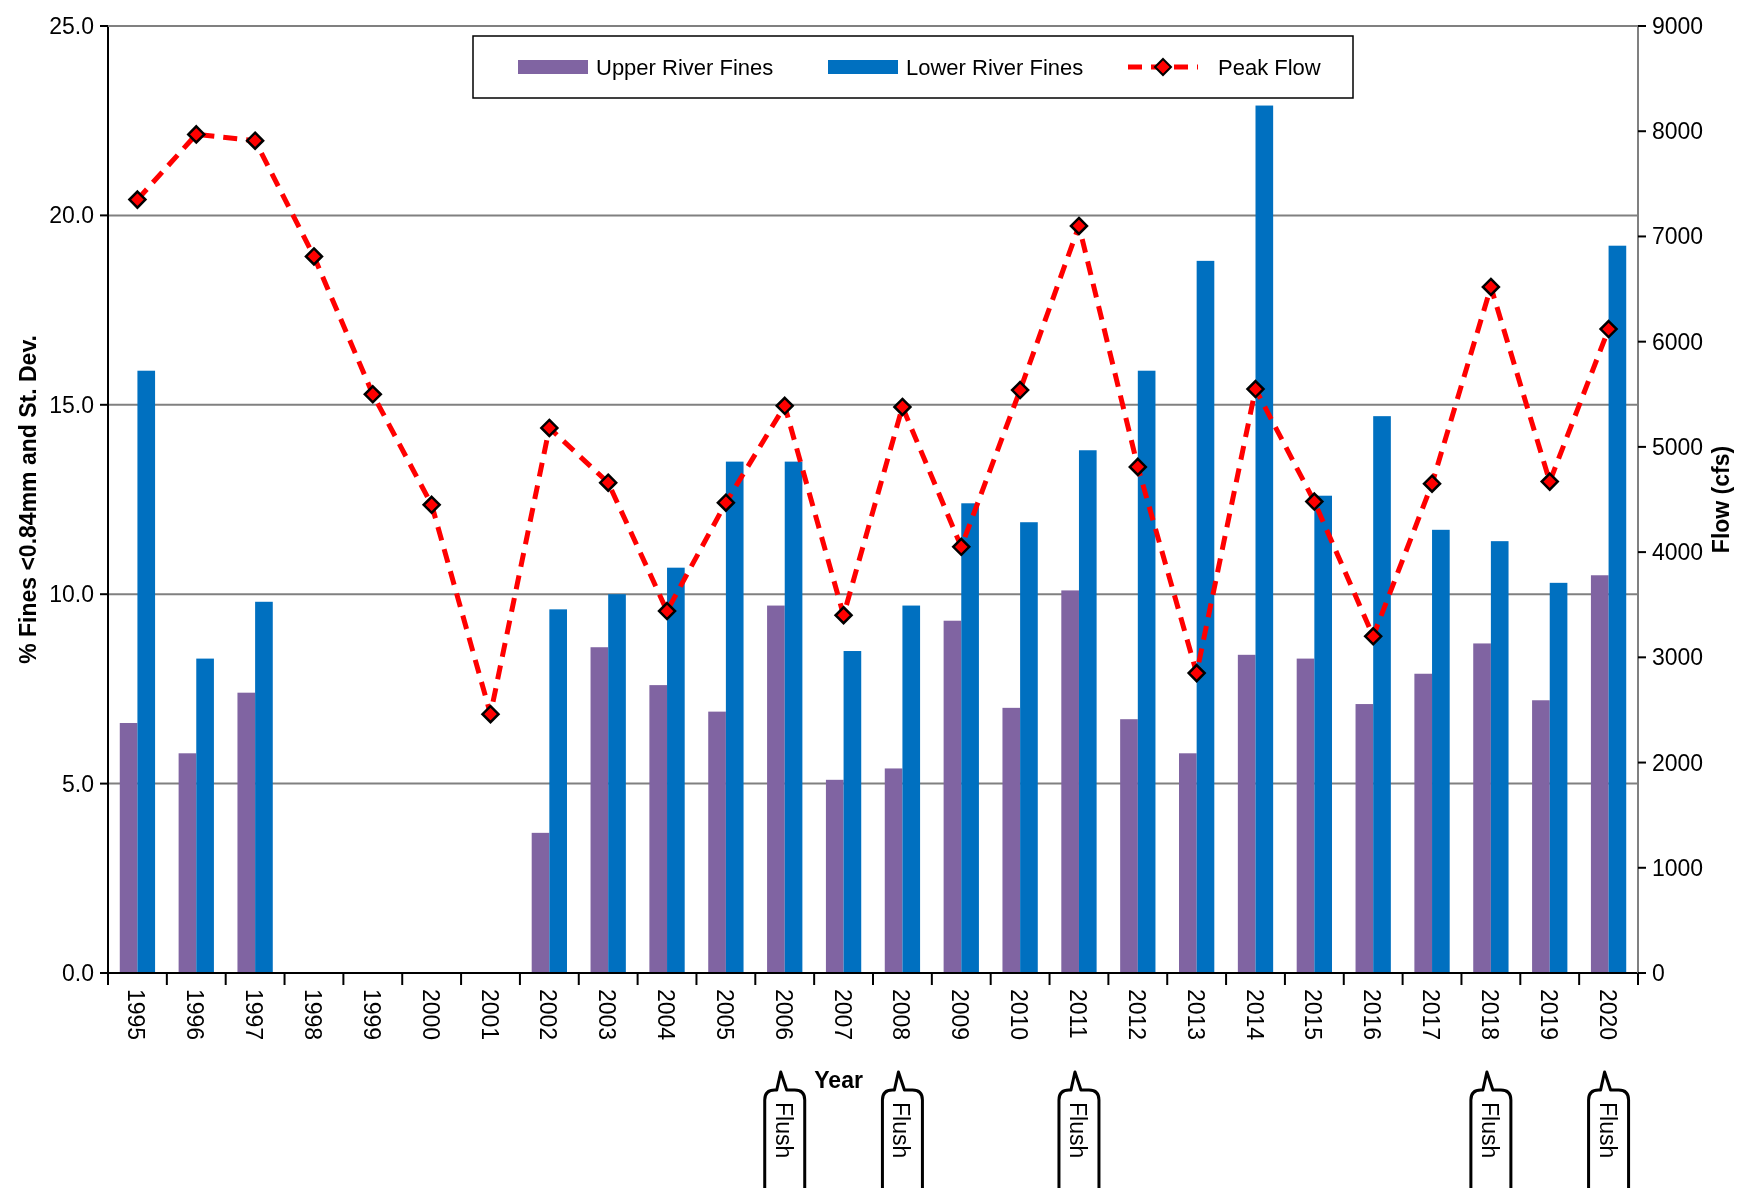 The image size is (1749, 1189). I want to click on x-tick-label: 2002, so click(548, 1015).